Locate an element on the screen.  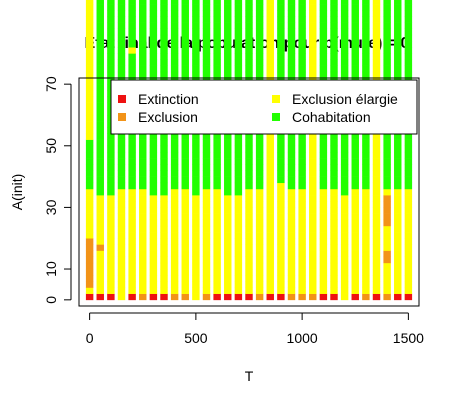
cell-cohabitation-col26-row26 is located at coordinates (366, 136).